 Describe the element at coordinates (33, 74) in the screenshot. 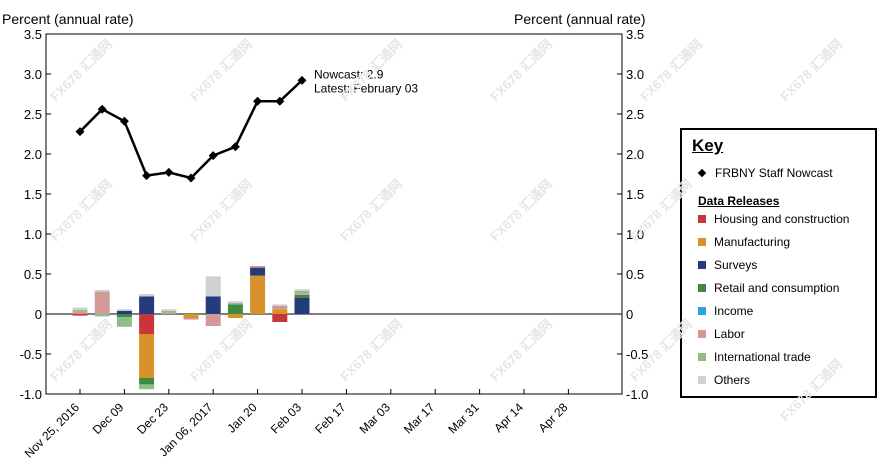

I see `y-tick-label-left: 3.0` at that location.